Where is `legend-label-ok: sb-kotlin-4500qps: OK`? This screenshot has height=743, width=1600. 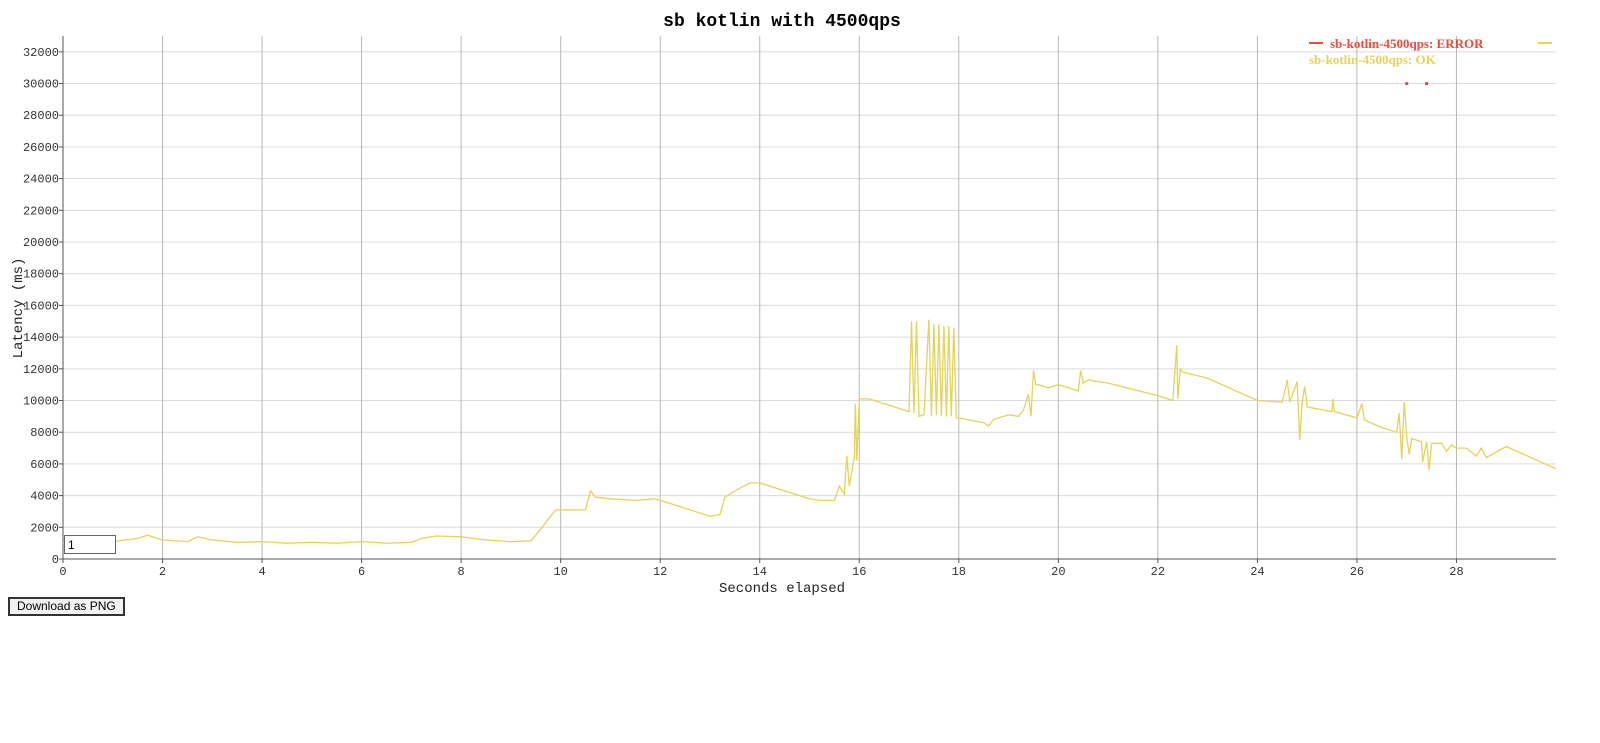 legend-label-ok: sb-kotlin-4500qps: OK is located at coordinates (1373, 59).